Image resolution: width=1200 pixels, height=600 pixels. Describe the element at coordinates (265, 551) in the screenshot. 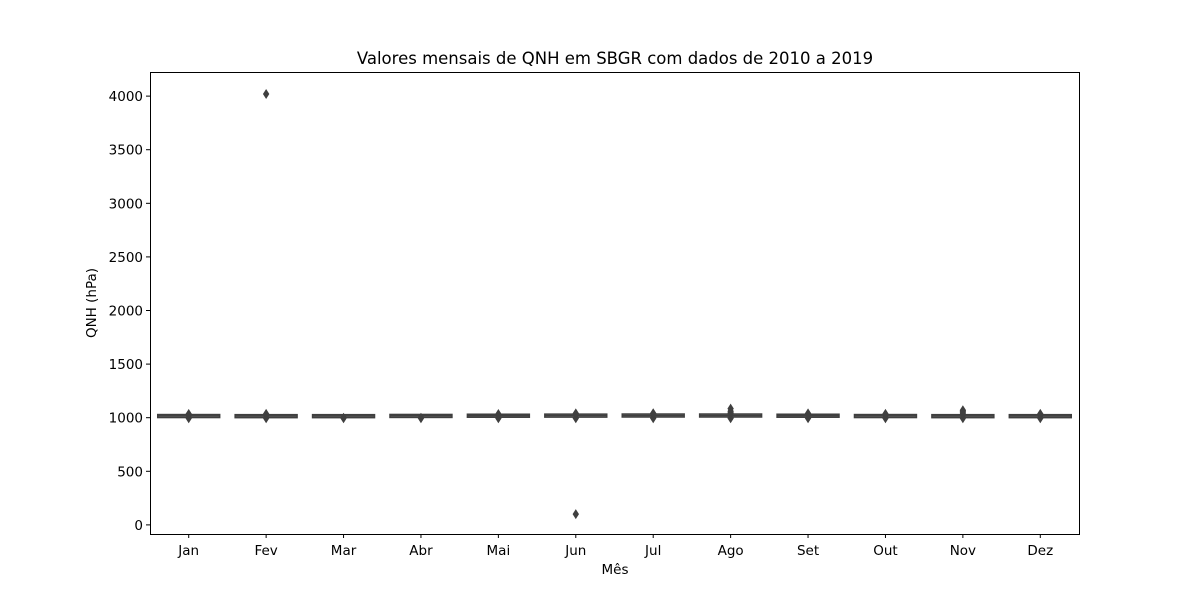

I see `x-tick-label: Fev` at that location.